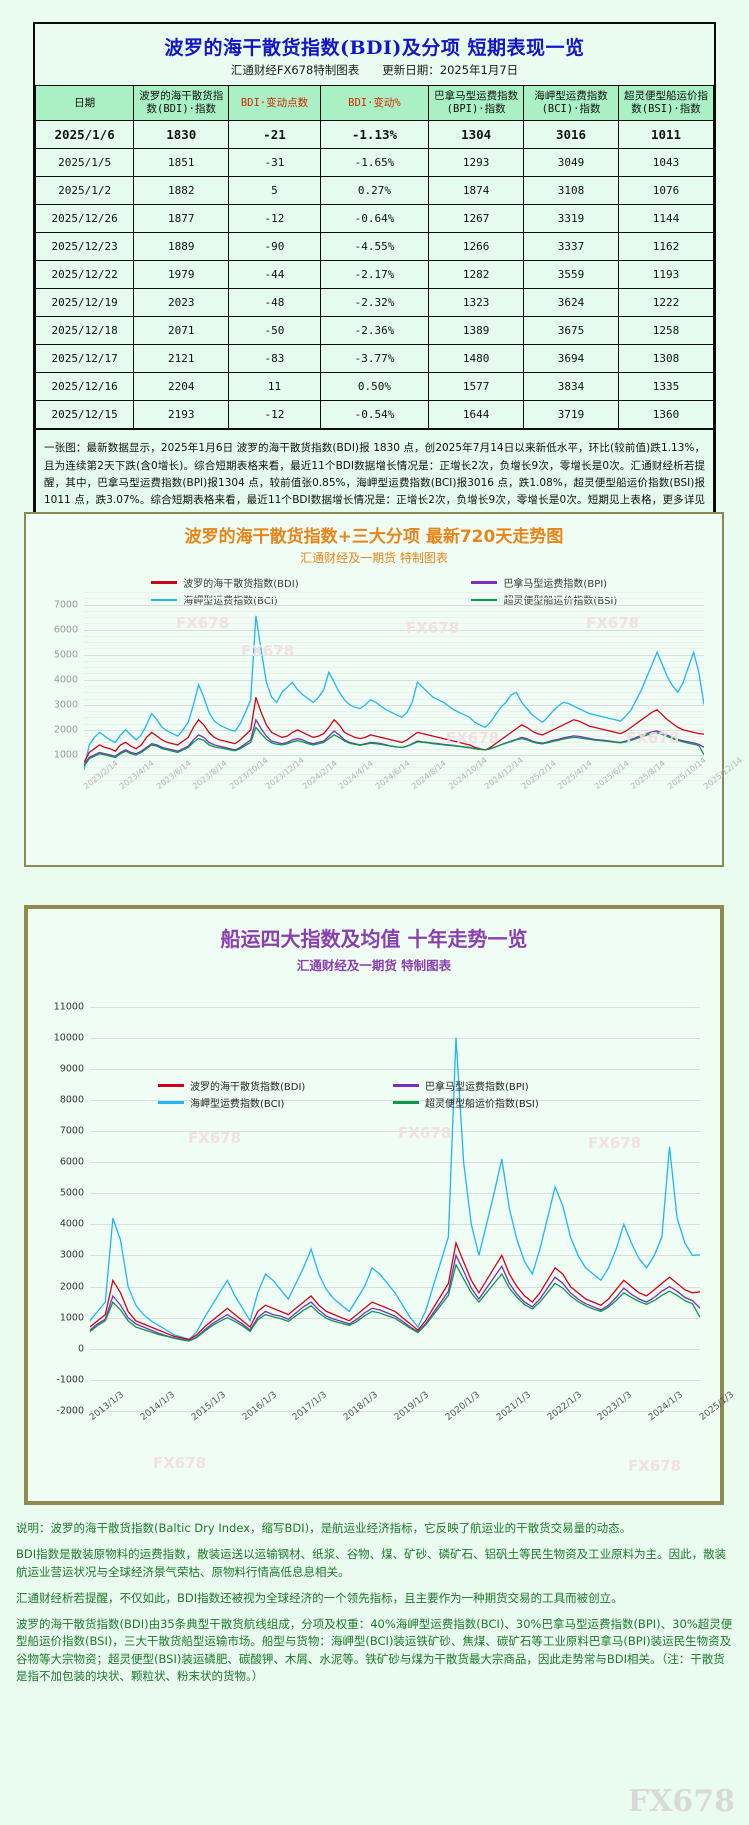 Image resolution: width=749 pixels, height=1825 pixels. What do you see at coordinates (666, 135) in the screenshot?
I see `cell-bsi: 1011` at bounding box center [666, 135].